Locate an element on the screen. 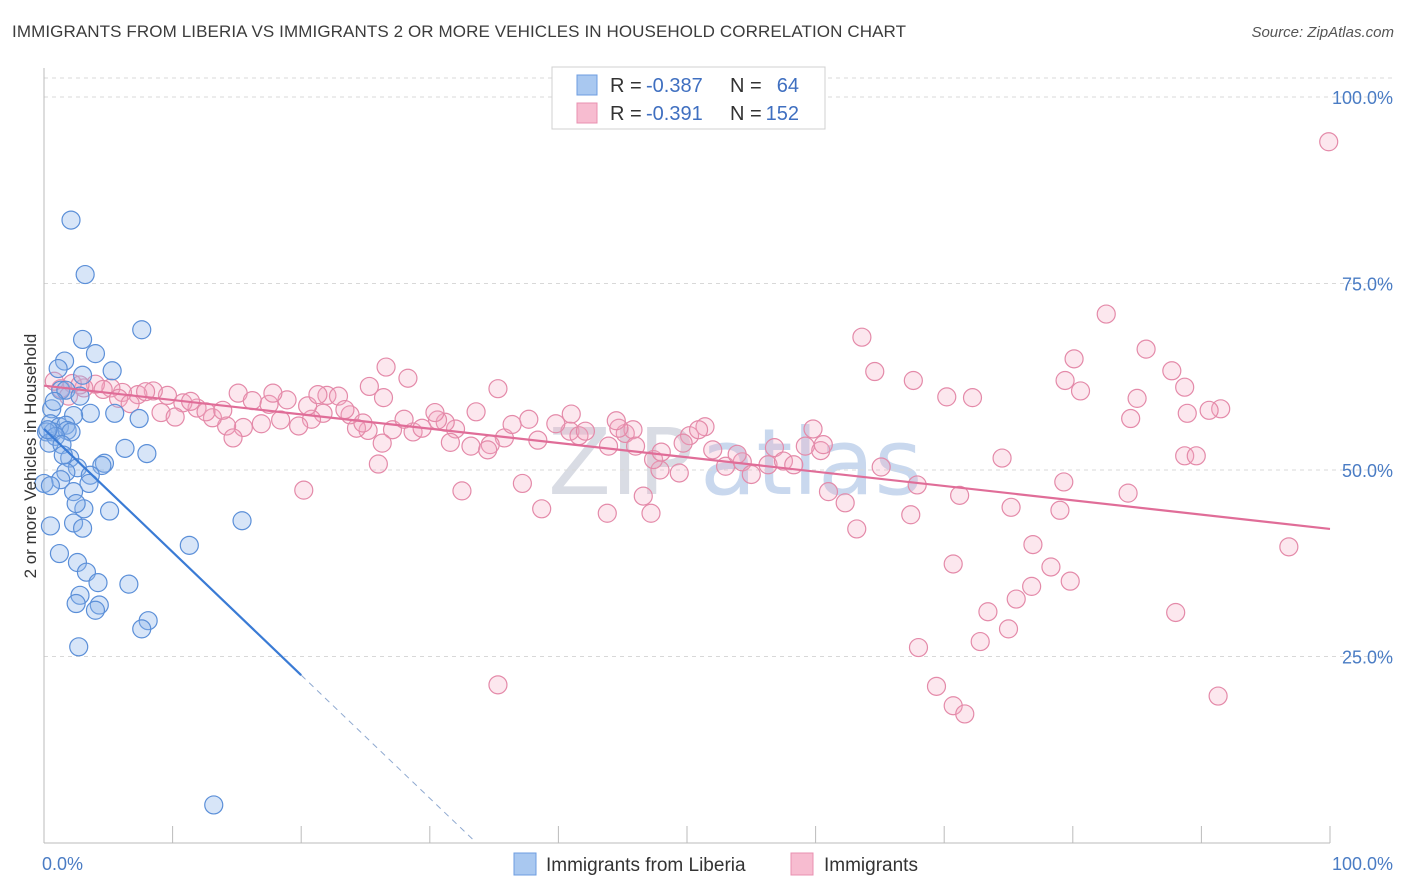  legend-n-label-liberia: N = is located at coordinates (746, 86).